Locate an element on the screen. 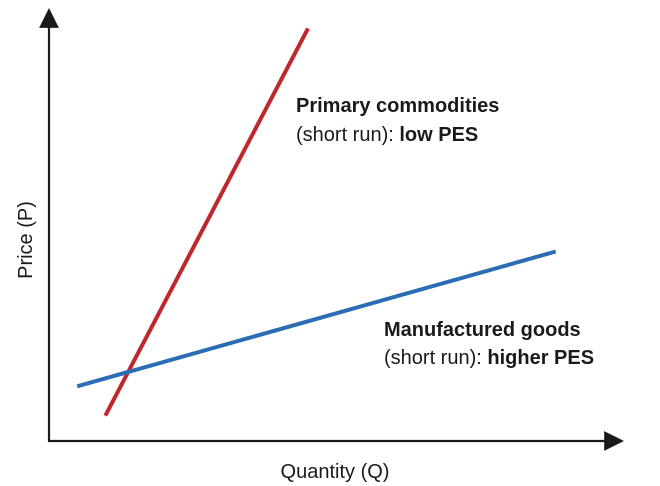 This screenshot has height=486, width=660. manufactured-goods-title: Manufactured goods is located at coordinates (482, 330).